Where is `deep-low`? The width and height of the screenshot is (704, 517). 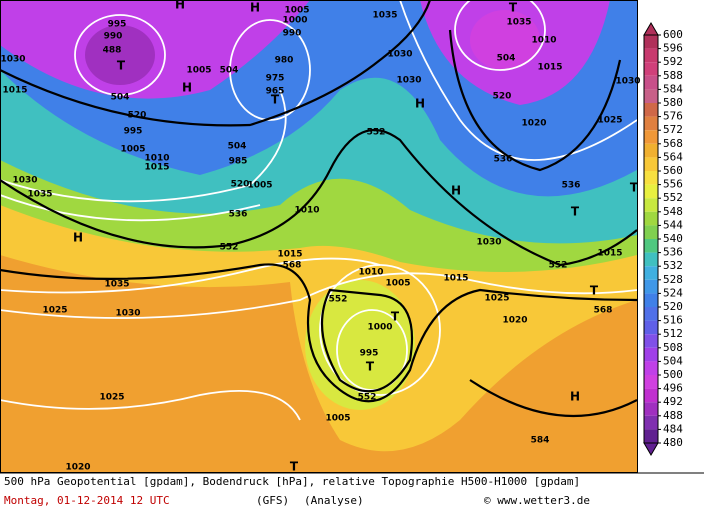
deep-low is located at coordinates (120, 55).